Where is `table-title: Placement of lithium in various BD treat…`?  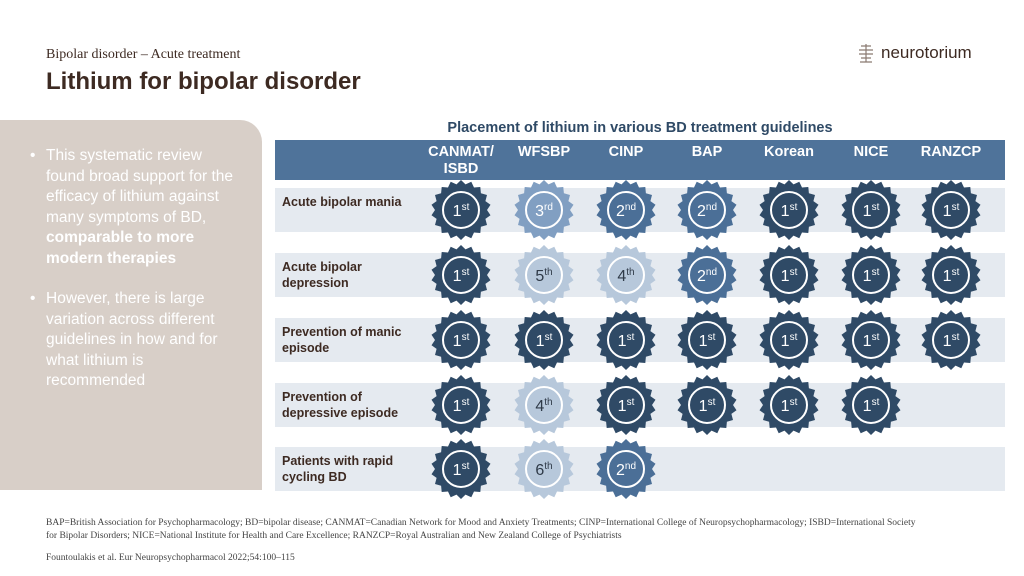
table-title: Placement of lithium in various BD treat… is located at coordinates (640, 128).